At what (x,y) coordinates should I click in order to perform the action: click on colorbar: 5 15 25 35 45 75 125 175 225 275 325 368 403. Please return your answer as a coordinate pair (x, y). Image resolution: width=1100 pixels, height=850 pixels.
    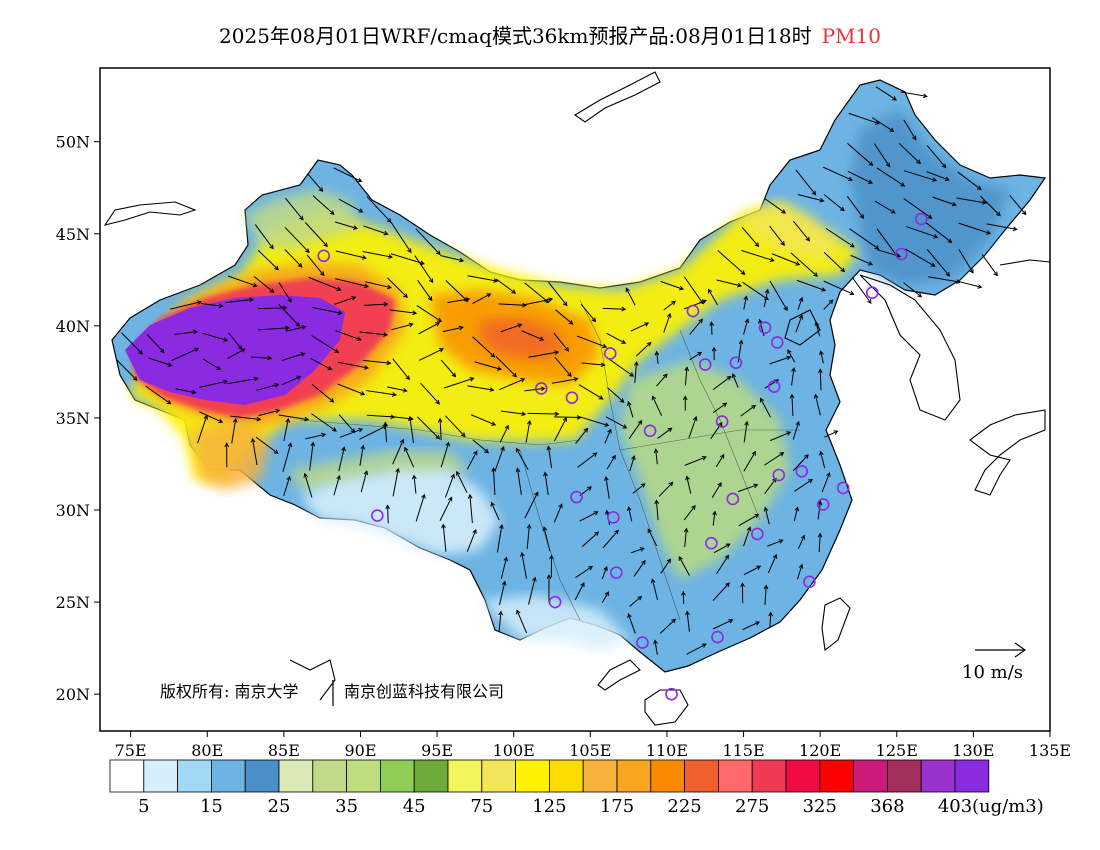
    Looking at the image, I should click on (549, 788).